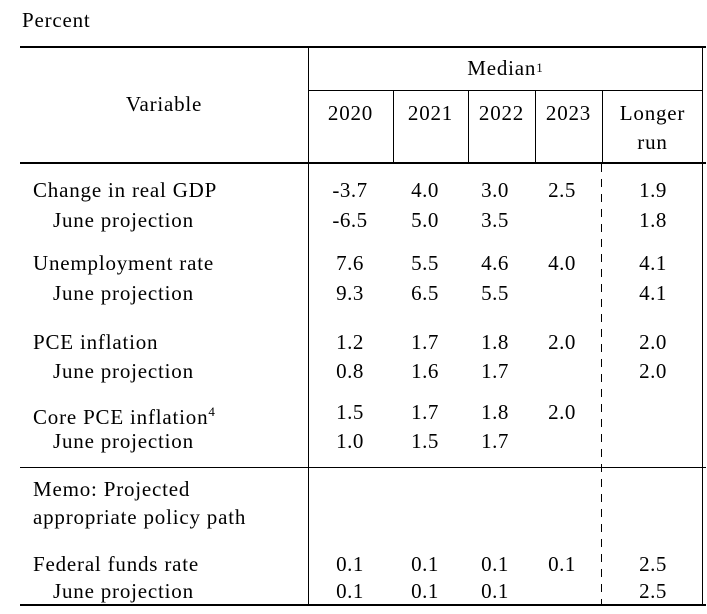 The height and width of the screenshot is (614, 707). Describe the element at coordinates (96, 342) in the screenshot. I see `row-label: PCE inflation` at that location.